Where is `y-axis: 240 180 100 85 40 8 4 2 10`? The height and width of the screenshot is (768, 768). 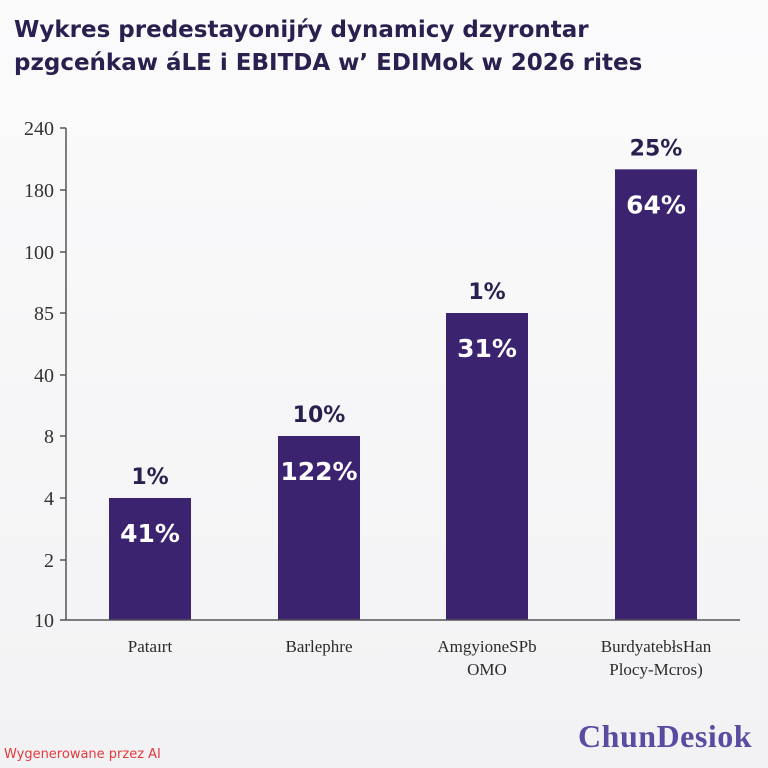 y-axis: 240 180 100 85 40 8 4 2 10 is located at coordinates (45, 375).